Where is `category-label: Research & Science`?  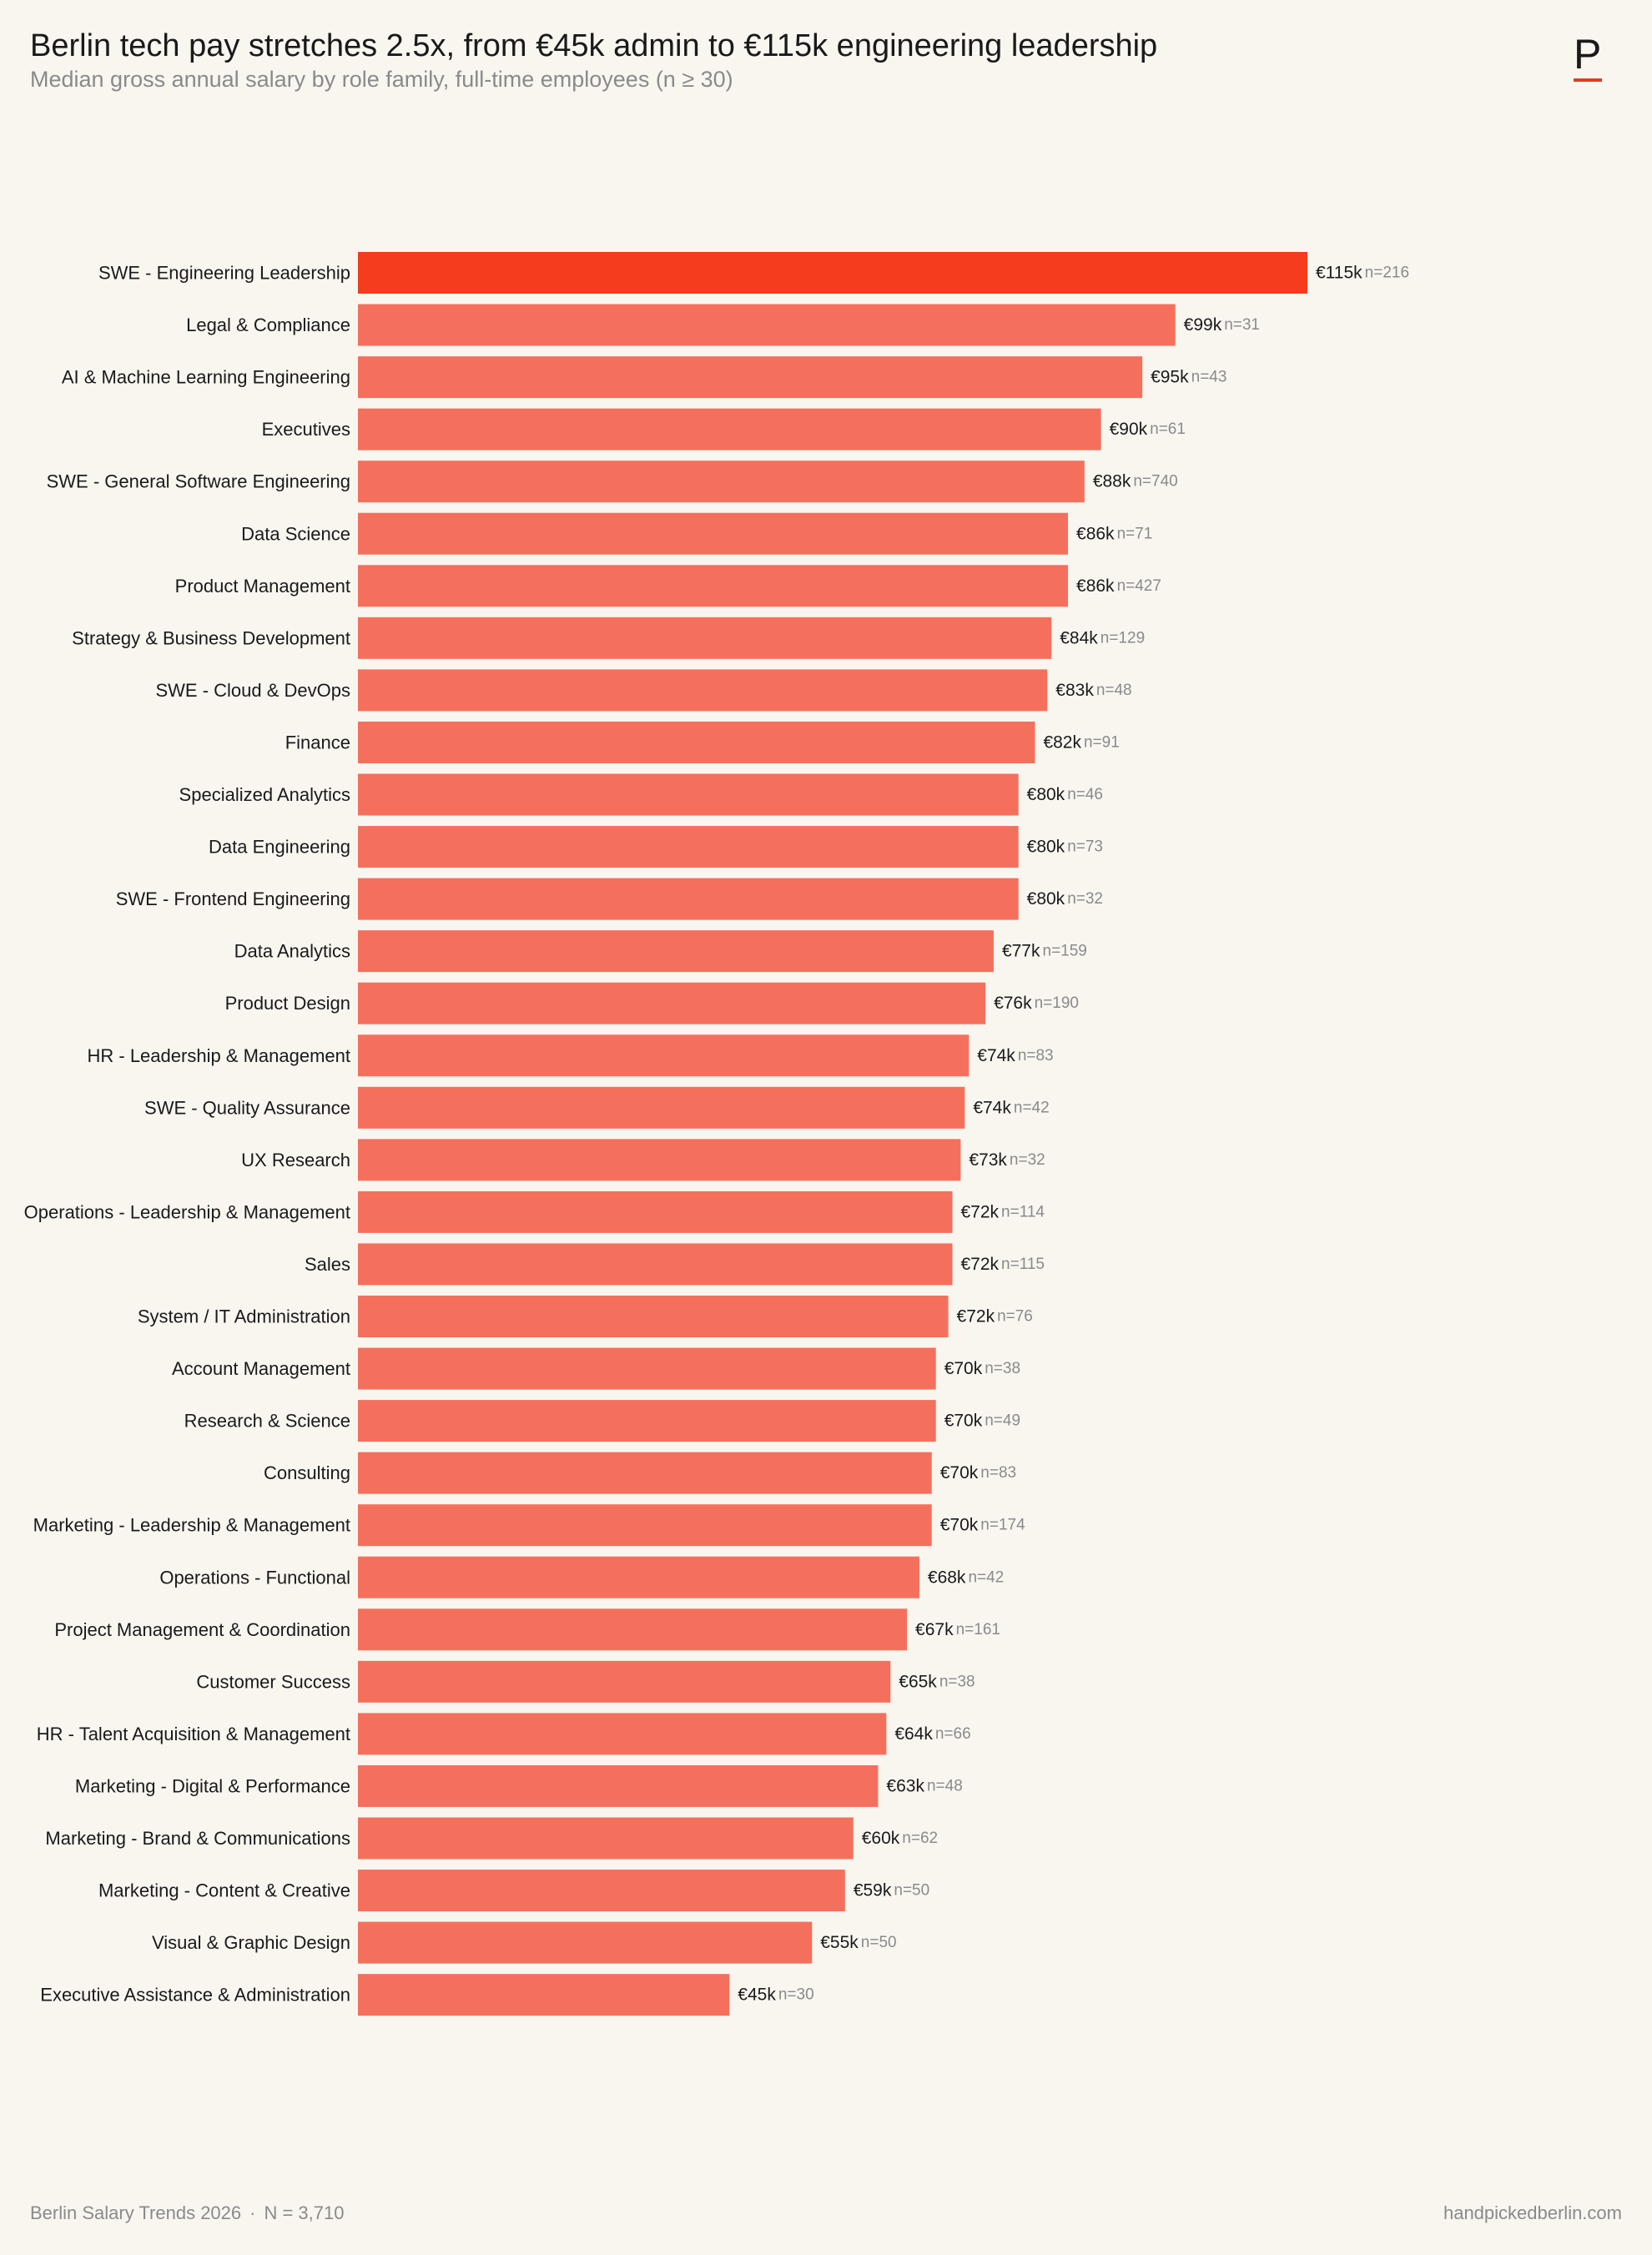 category-label: Research & Science is located at coordinates (267, 1421).